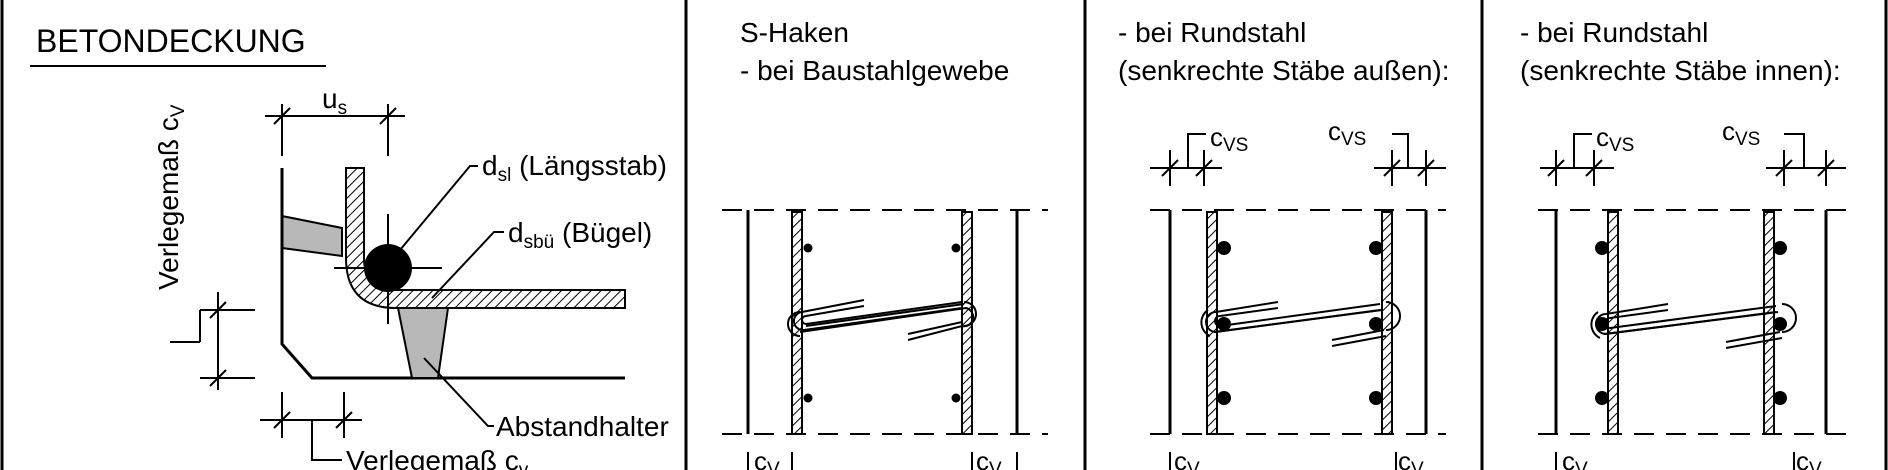 Image resolution: width=1888 pixels, height=470 pixels. I want to click on concrete-edge, so click(452, 274).